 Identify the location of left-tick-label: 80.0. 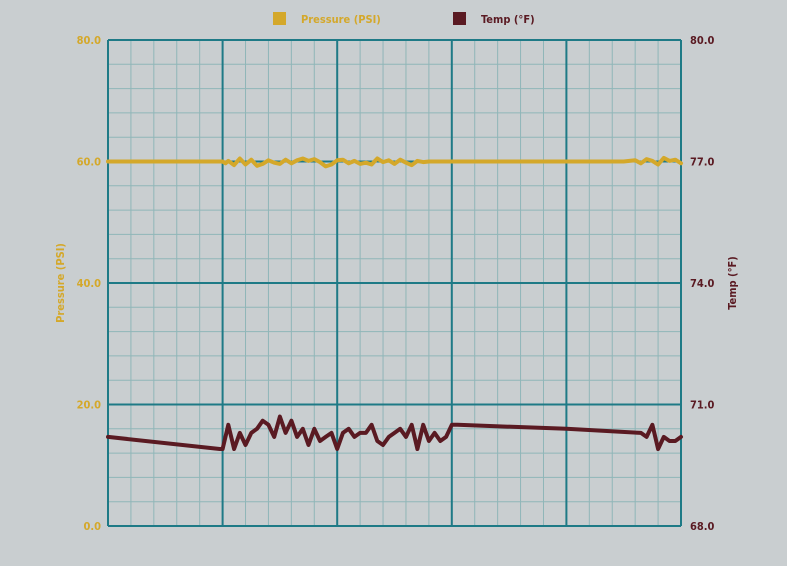
(89, 40).